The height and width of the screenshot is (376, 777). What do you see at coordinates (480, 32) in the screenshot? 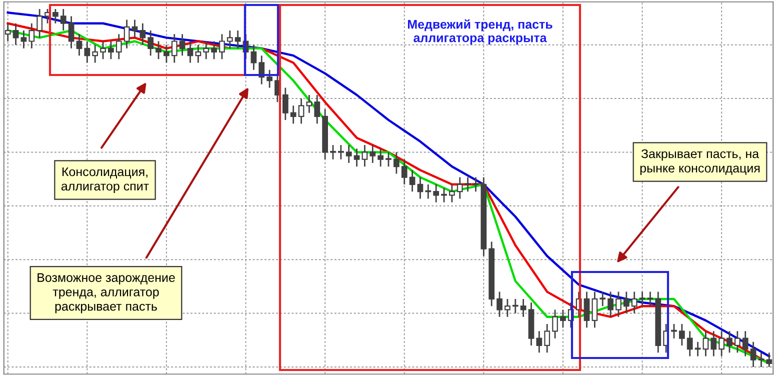
I see `annotation: Медвежий тренд, пасть аллигатора раскрыта` at bounding box center [480, 32].